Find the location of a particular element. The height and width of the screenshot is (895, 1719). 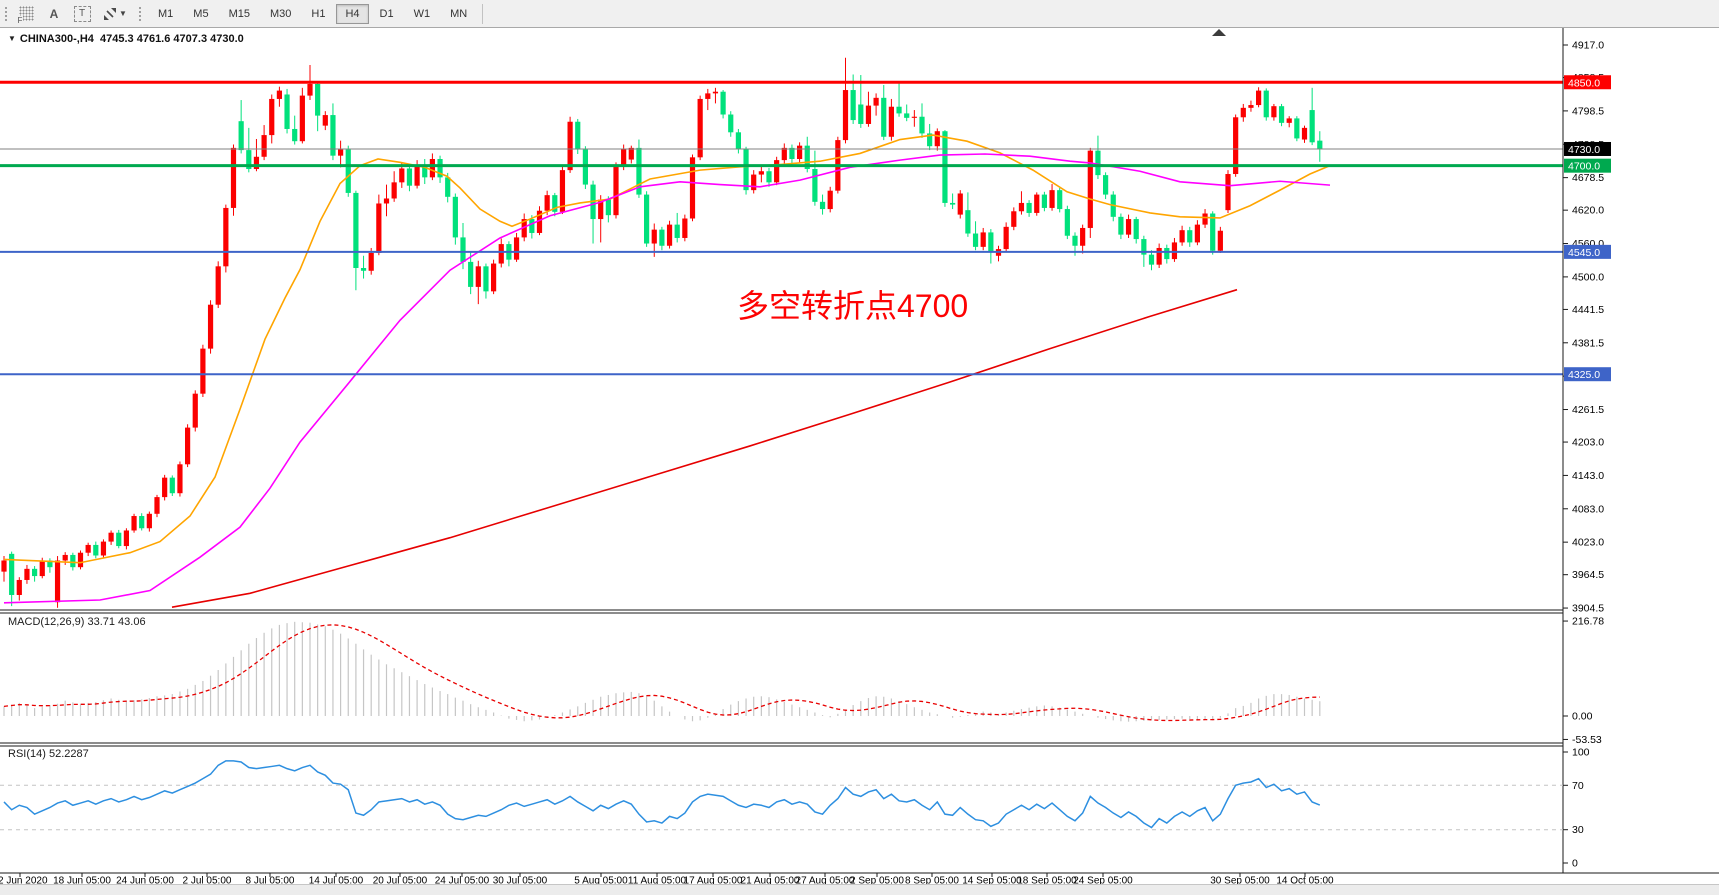

svg-text: 12 Jun 2020 is located at coordinates (24, 881).